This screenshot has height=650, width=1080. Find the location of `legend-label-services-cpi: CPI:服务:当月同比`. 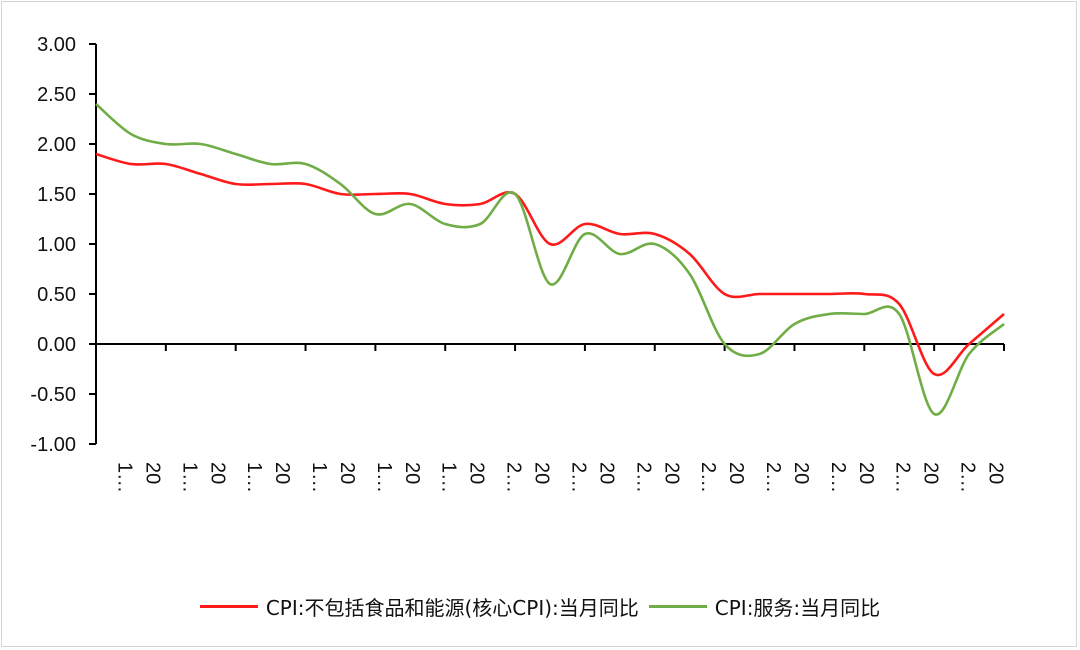

legend-label-services-cpi: CPI:服务:当月同比 is located at coordinates (797, 607).